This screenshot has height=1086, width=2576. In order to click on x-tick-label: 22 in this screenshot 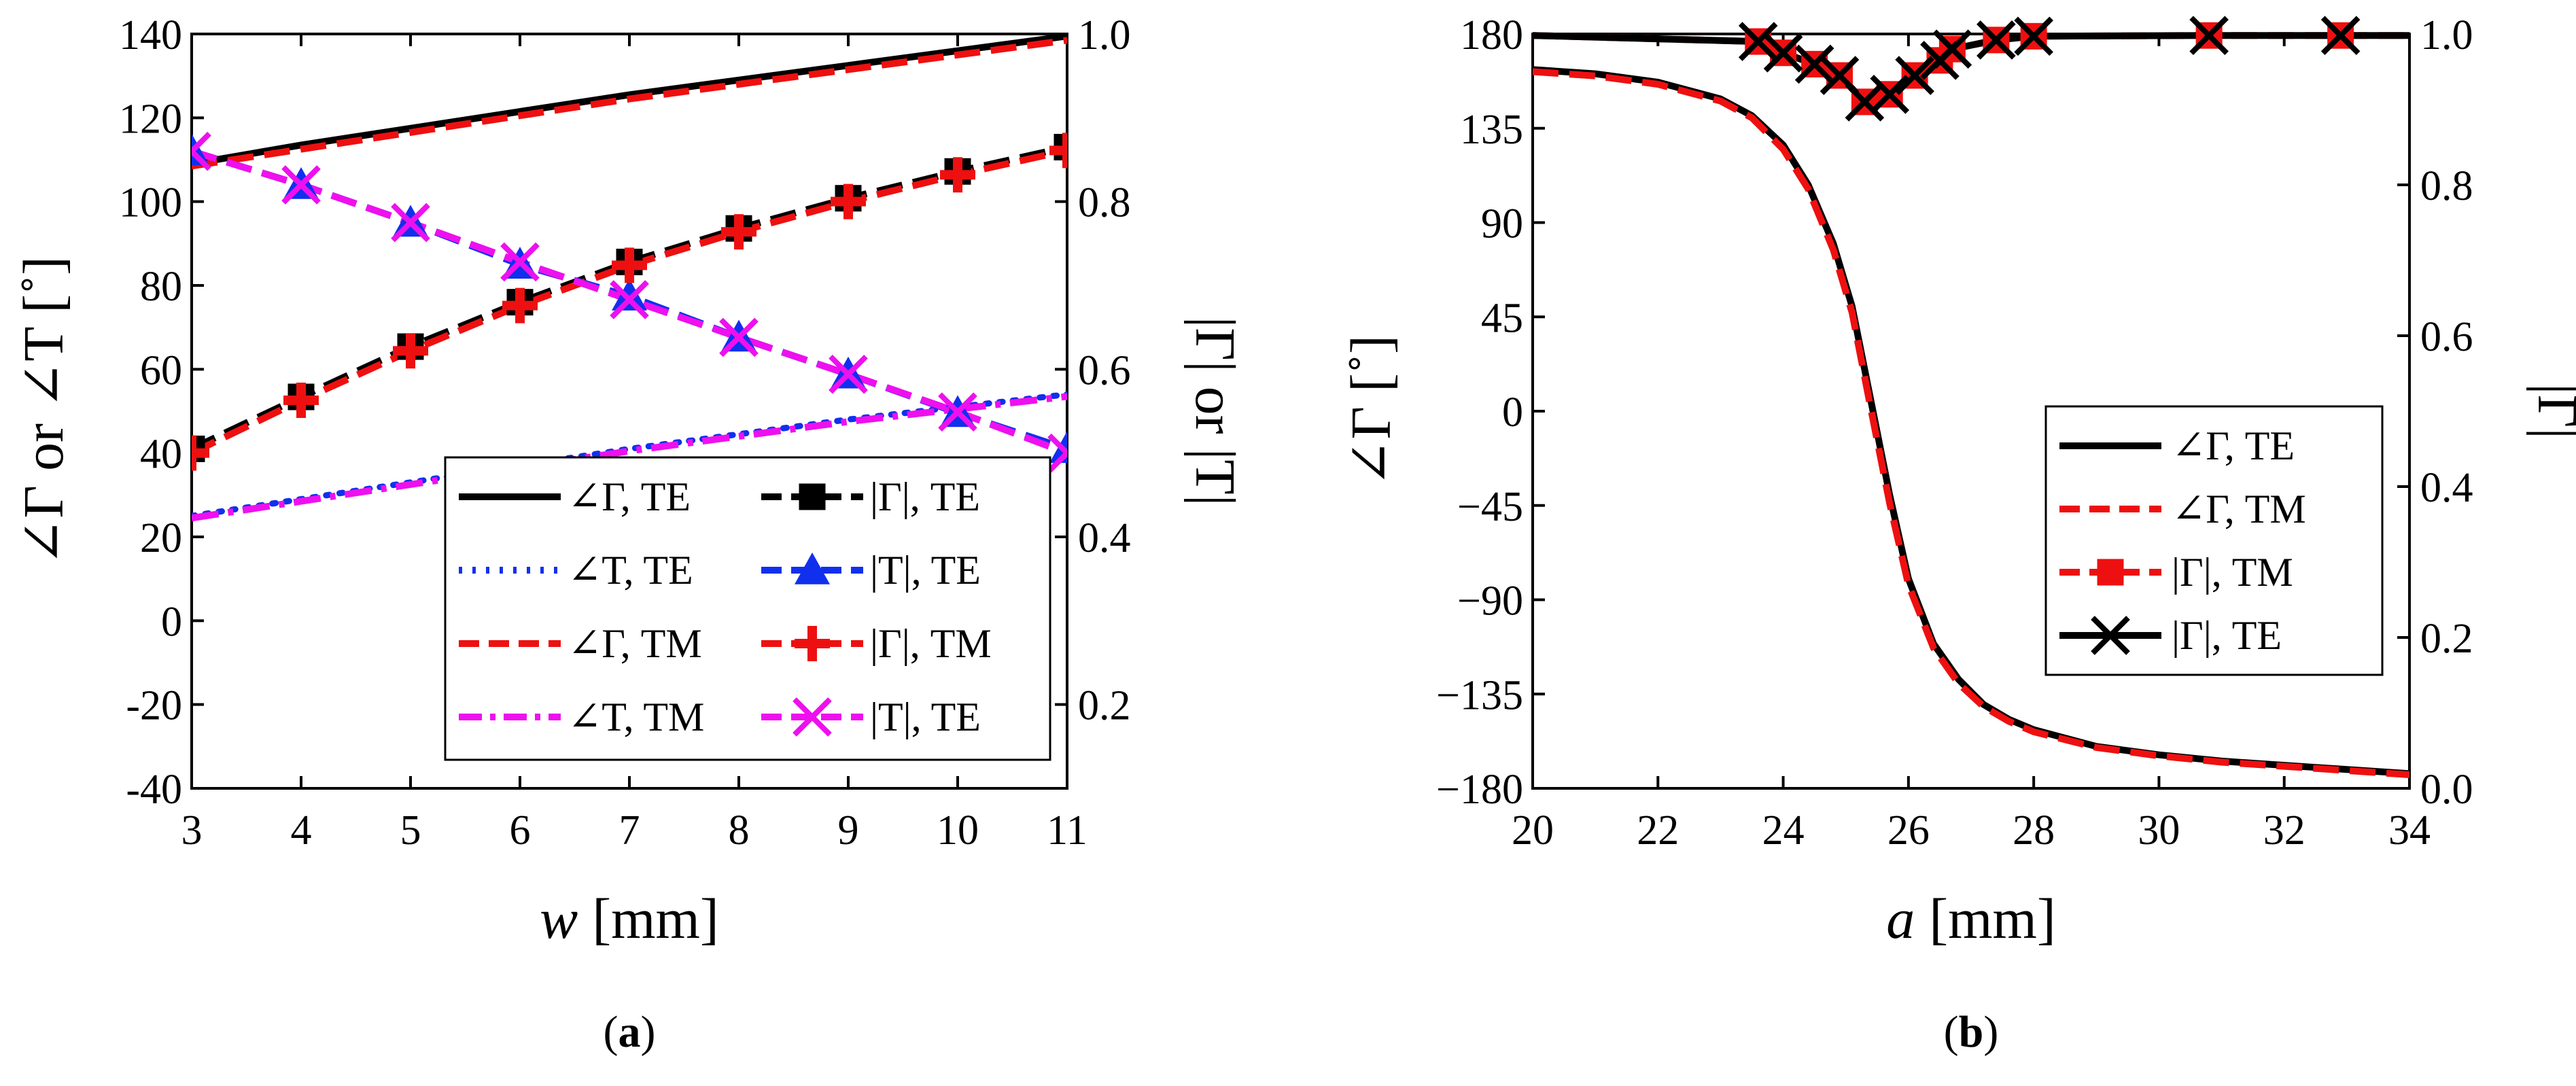, I will do `click(1658, 830)`.